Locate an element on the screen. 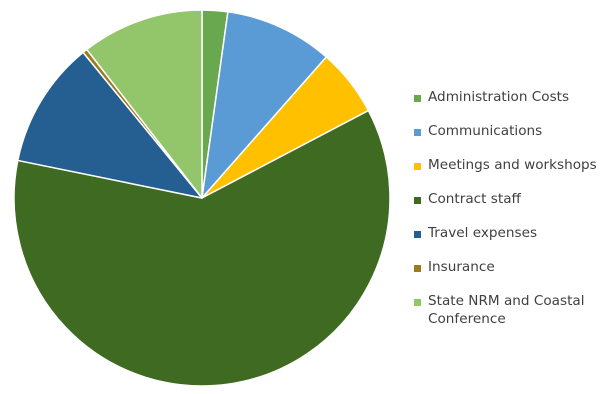  legend-item-state-nrm-and-coastal-conference: State NRM and Coastal Conference is located at coordinates (508, 313).